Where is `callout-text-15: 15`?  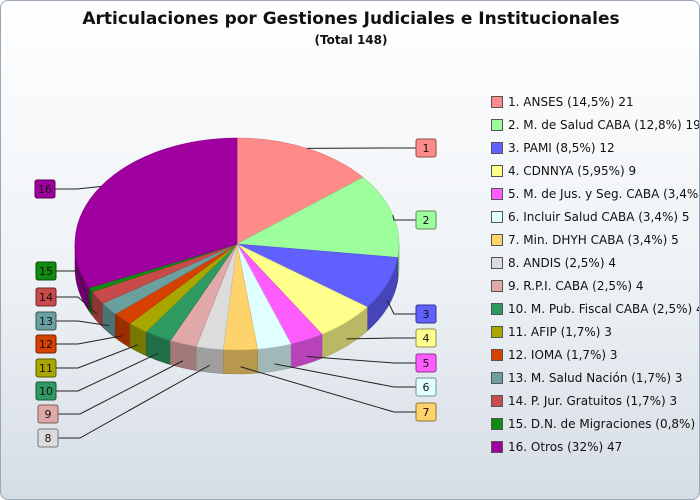
callout-text-15: 15 is located at coordinates (46, 271).